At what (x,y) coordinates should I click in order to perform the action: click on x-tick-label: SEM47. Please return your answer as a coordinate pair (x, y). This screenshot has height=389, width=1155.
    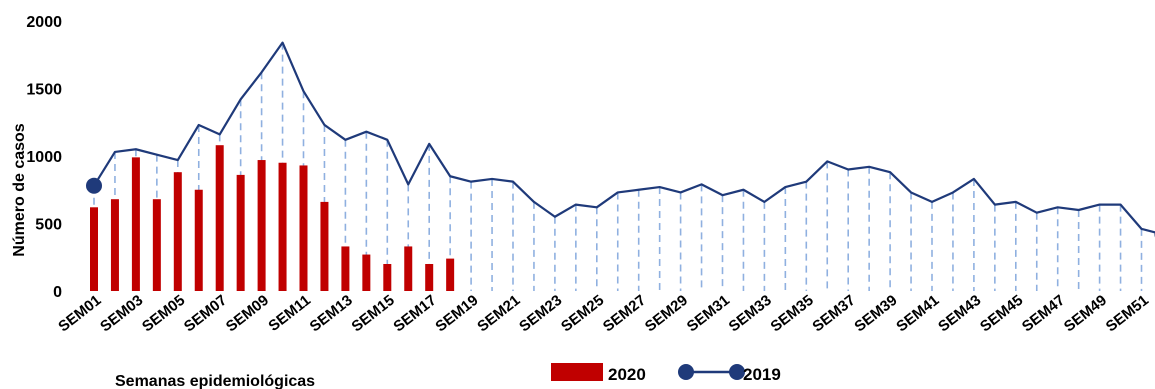
    Looking at the image, I should click on (1043, 314).